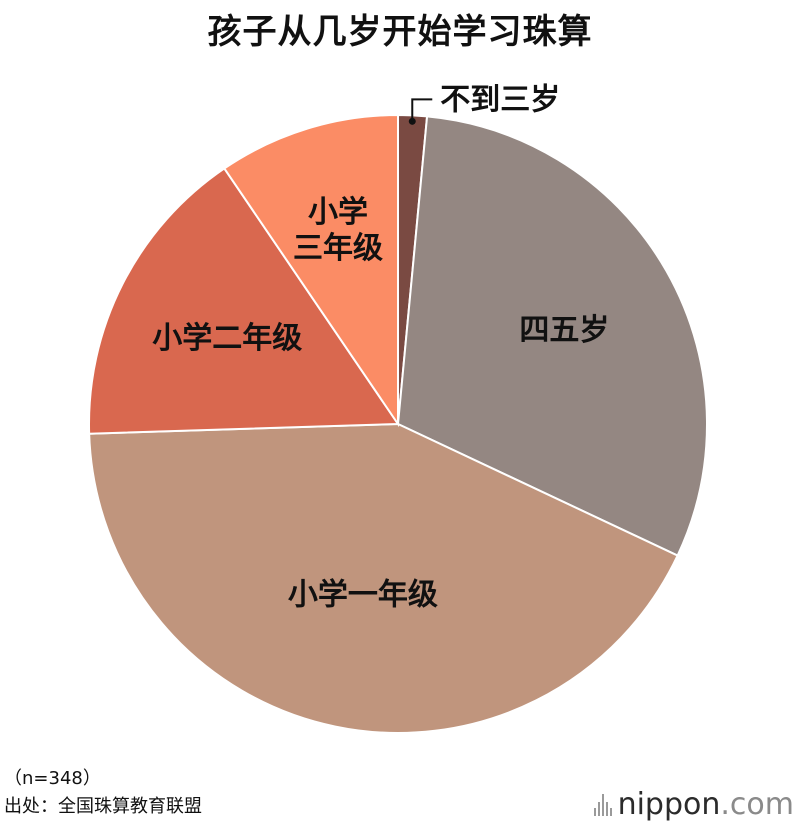 The width and height of the screenshot is (800, 826). What do you see at coordinates (500, 99) in the screenshot?
I see `pie-label-0: 不到三岁` at bounding box center [500, 99].